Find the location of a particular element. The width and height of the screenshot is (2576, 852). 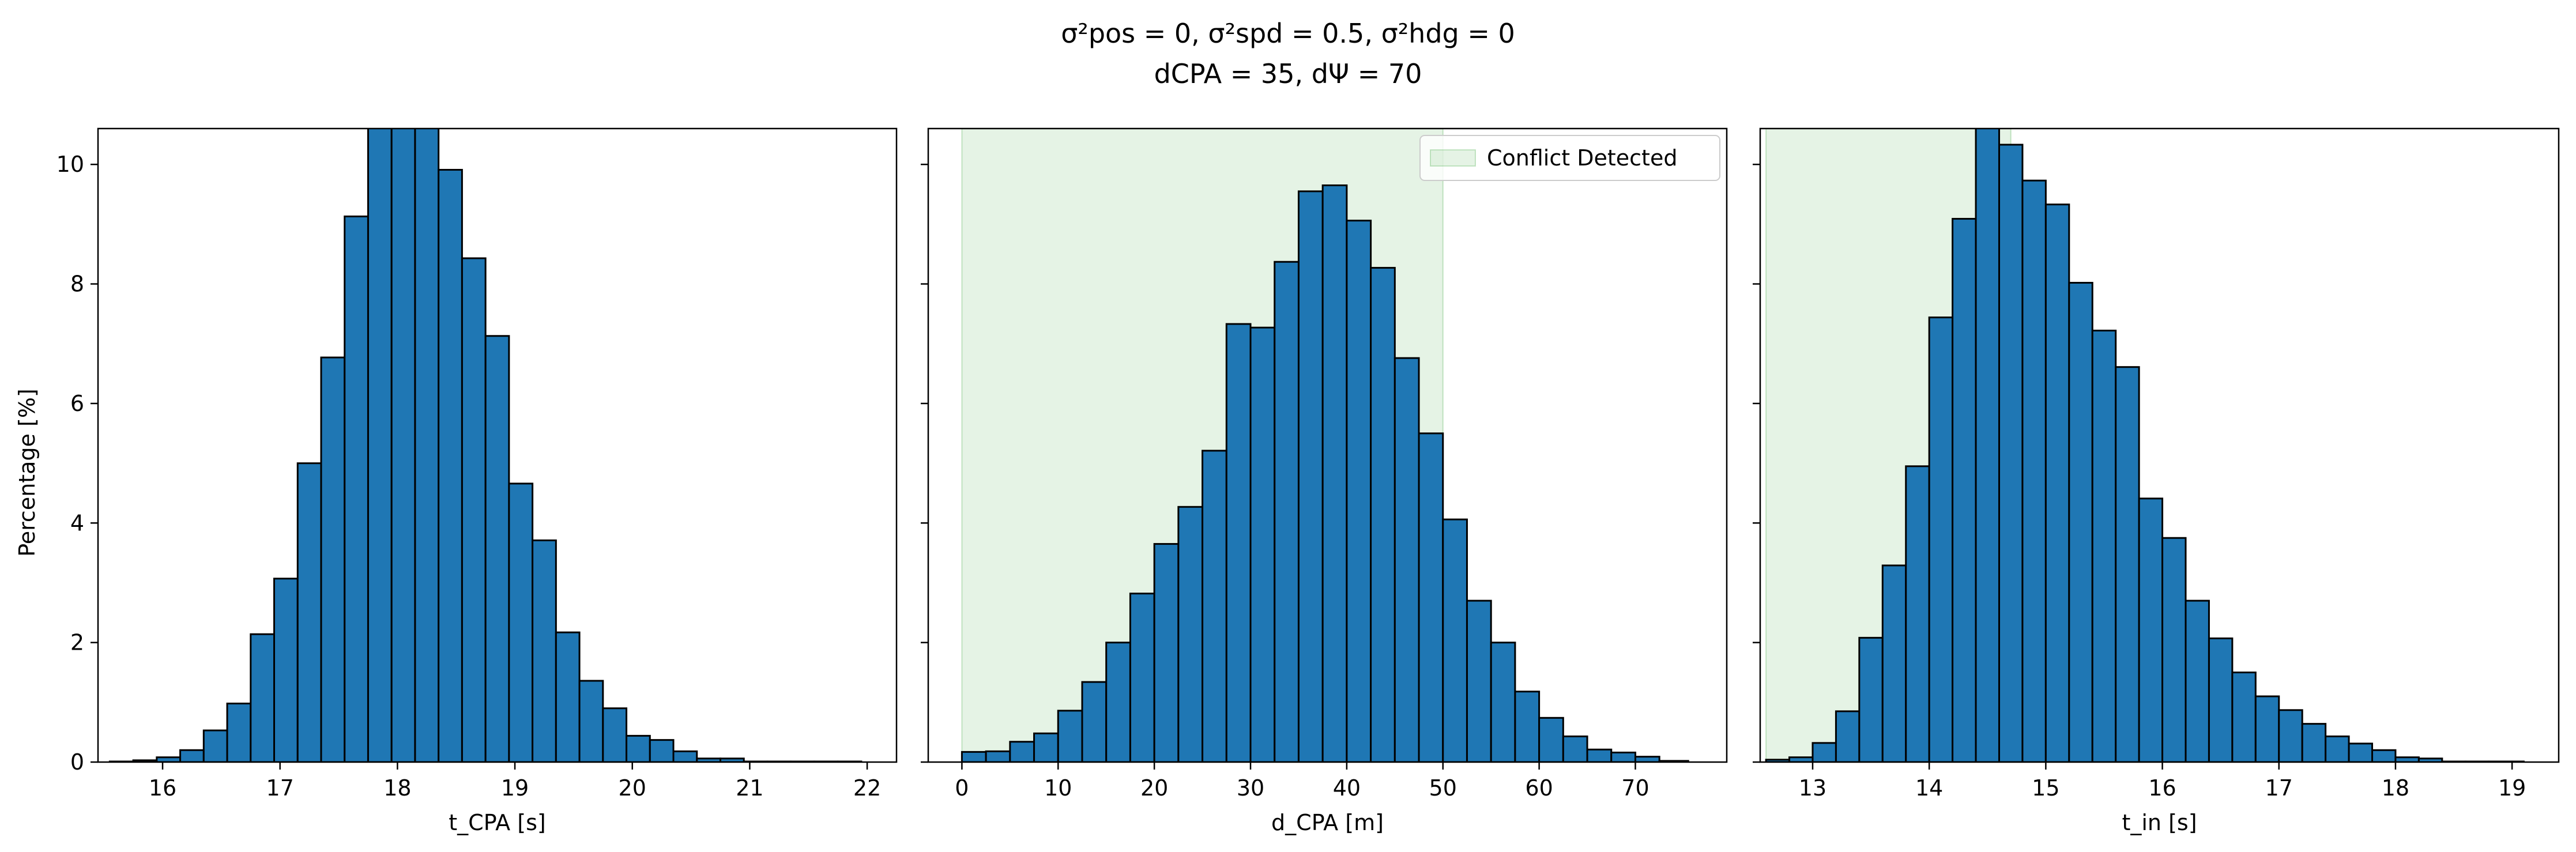

y-tick-label: 0 is located at coordinates (77, 762).